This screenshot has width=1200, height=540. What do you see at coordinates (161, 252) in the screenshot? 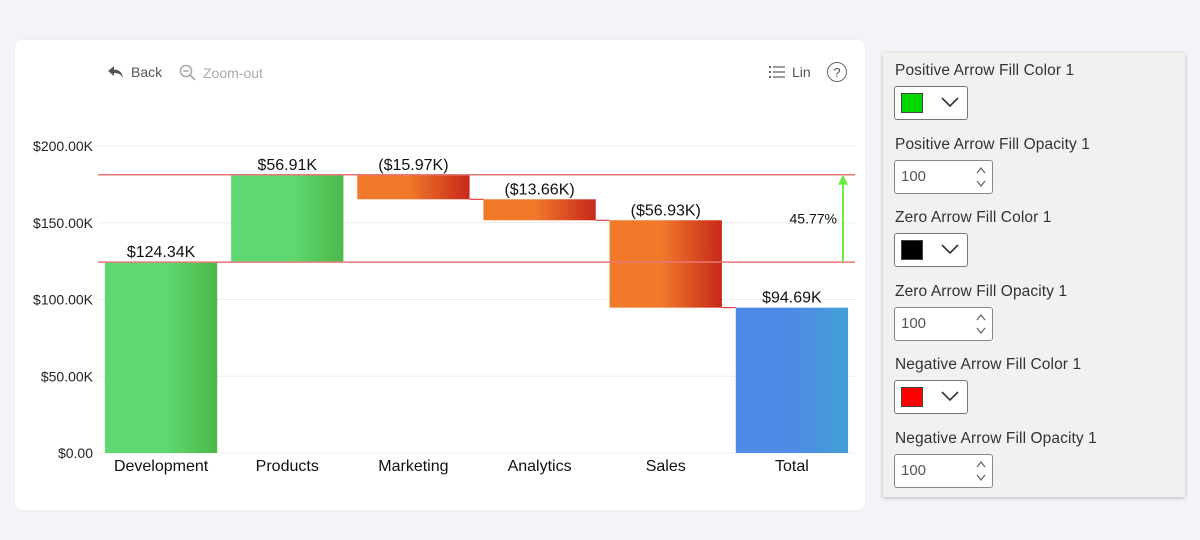
I see `data-label: $124.34K` at bounding box center [161, 252].